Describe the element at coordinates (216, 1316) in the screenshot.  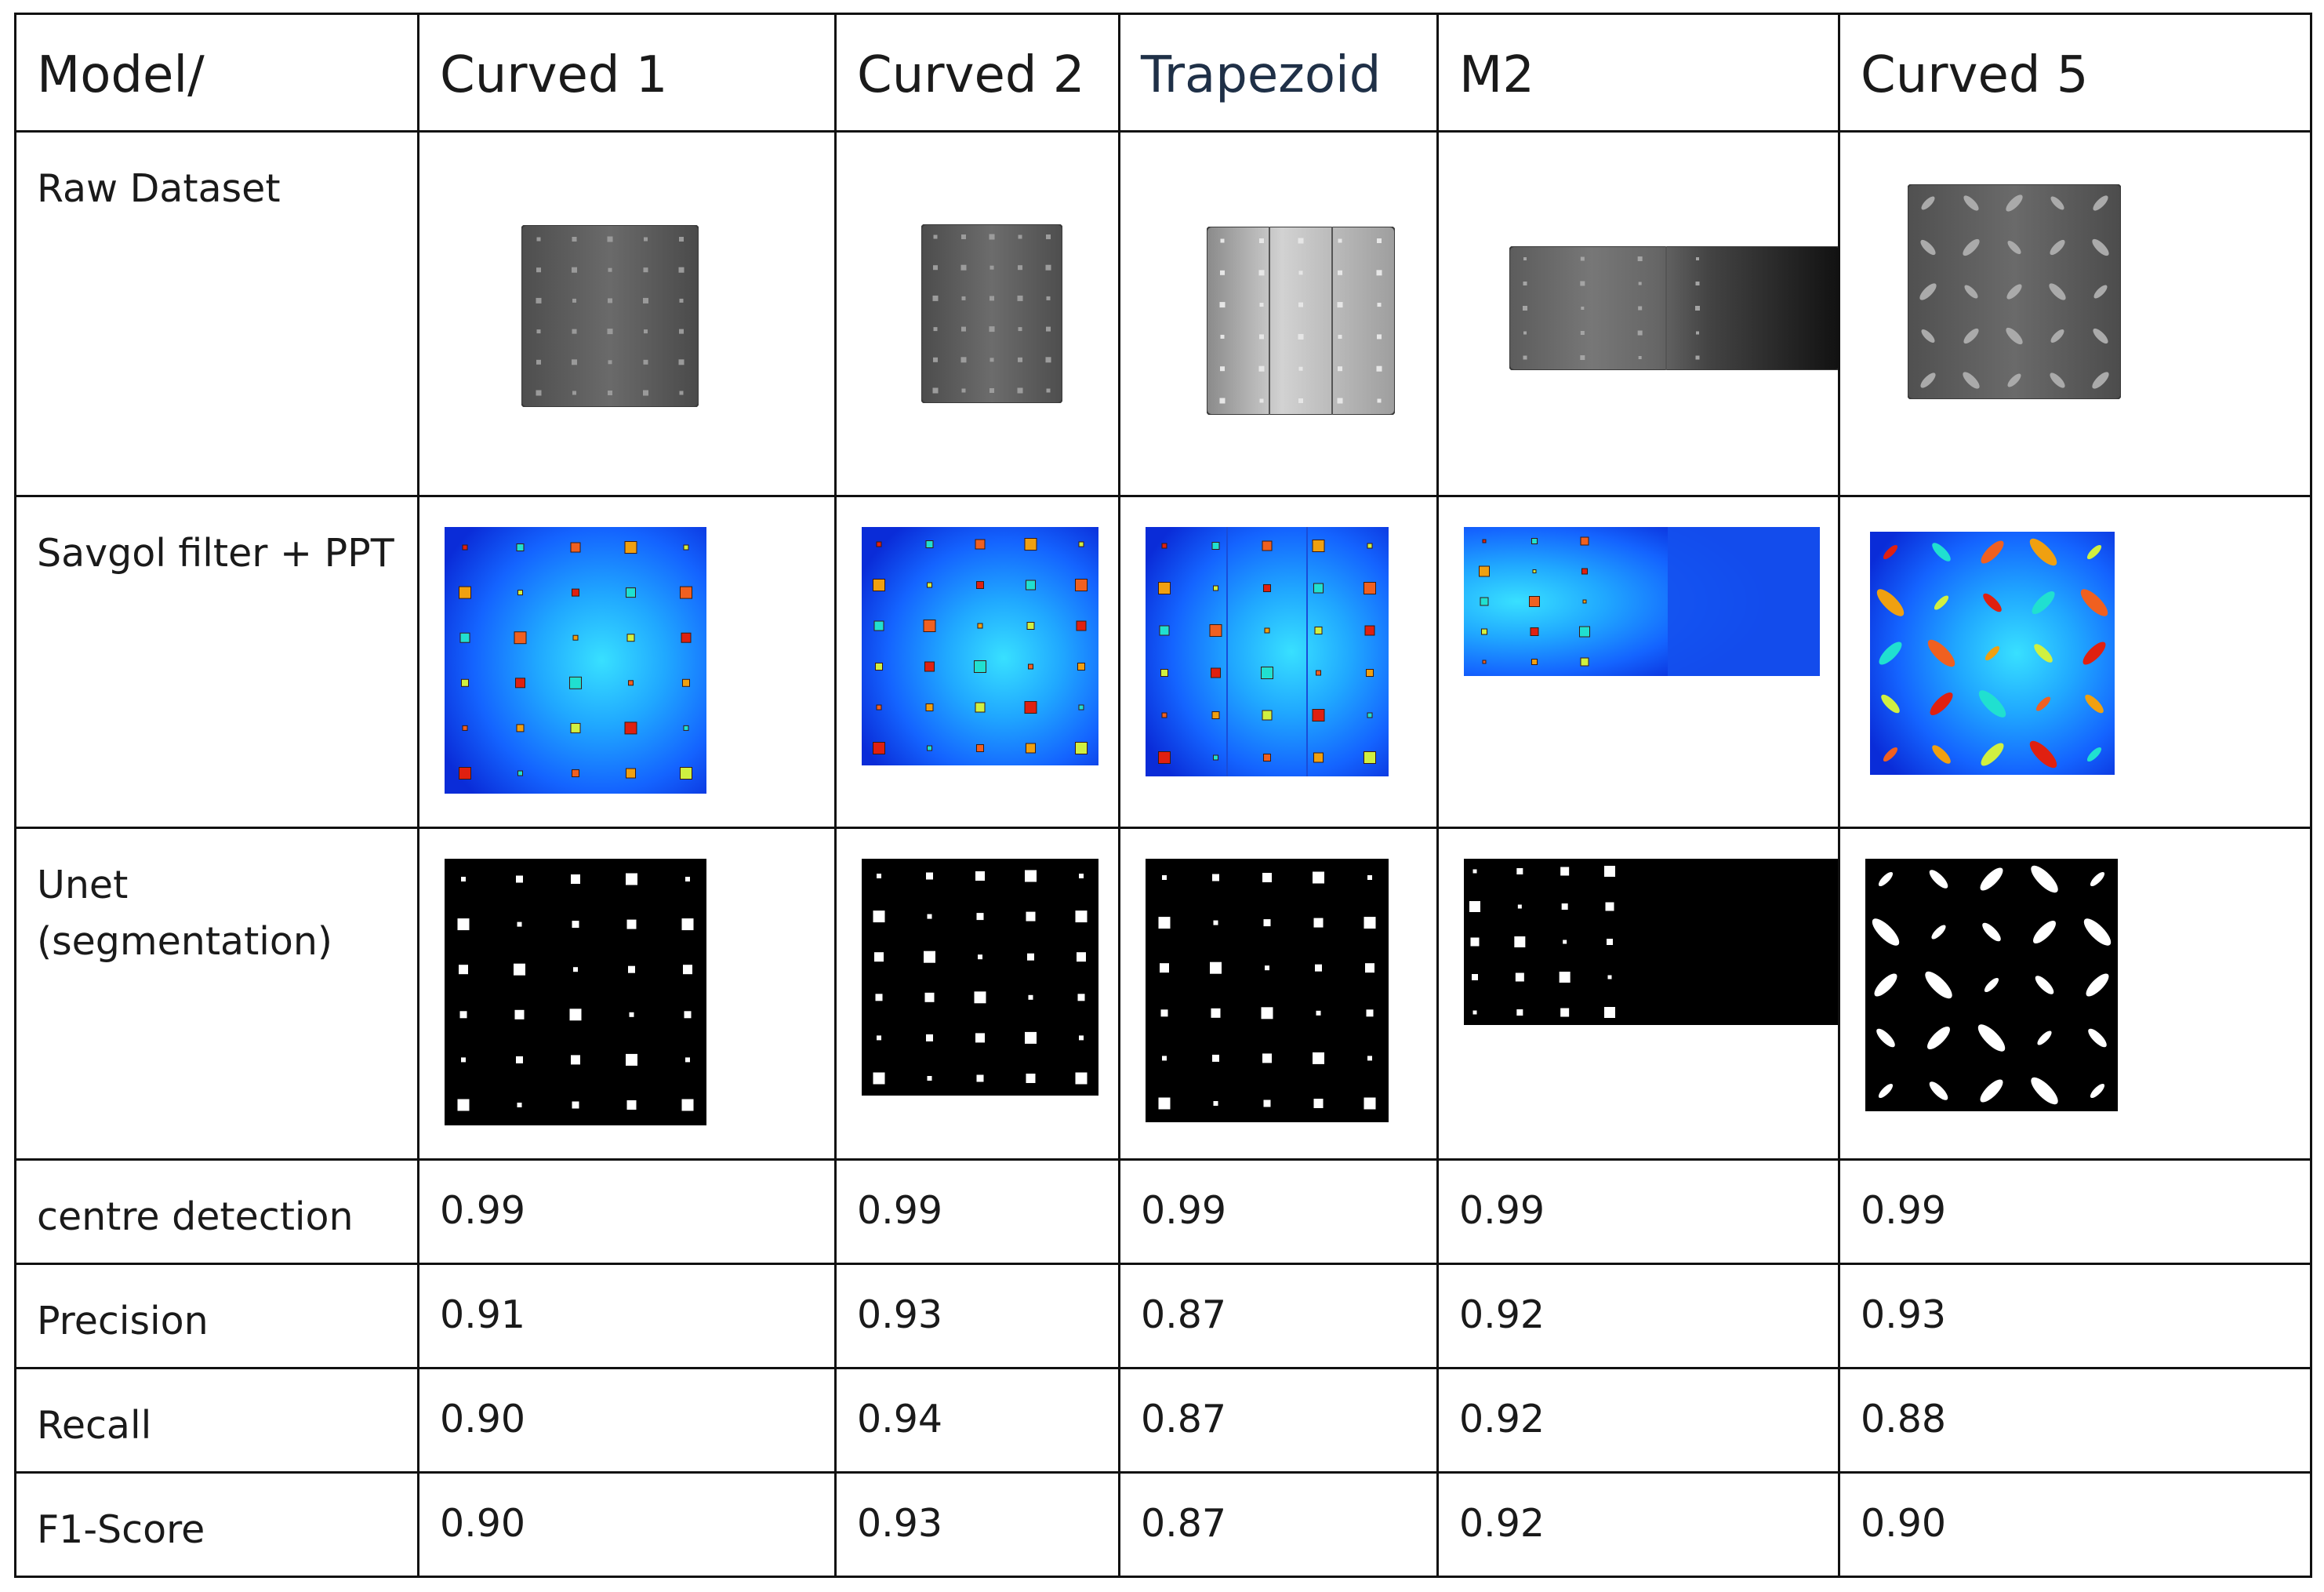
I see `metric-label-cell: Precision` at that location.